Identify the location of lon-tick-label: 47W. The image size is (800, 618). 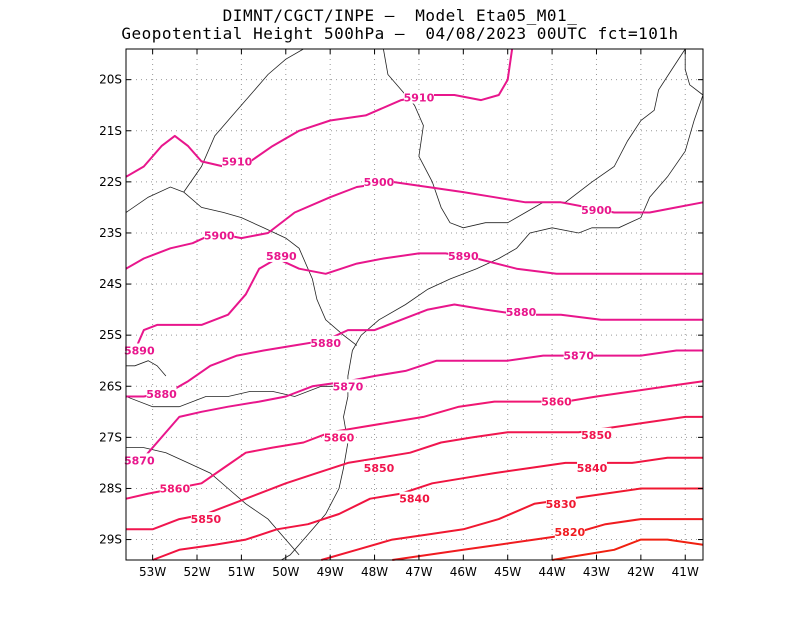
(418, 572).